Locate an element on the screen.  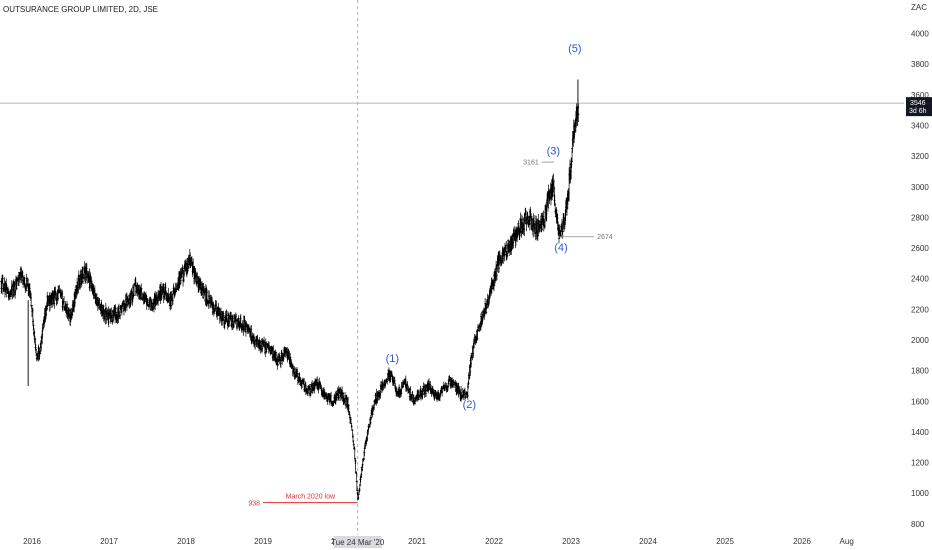
currency-label: ZAC is located at coordinates (919, 7).